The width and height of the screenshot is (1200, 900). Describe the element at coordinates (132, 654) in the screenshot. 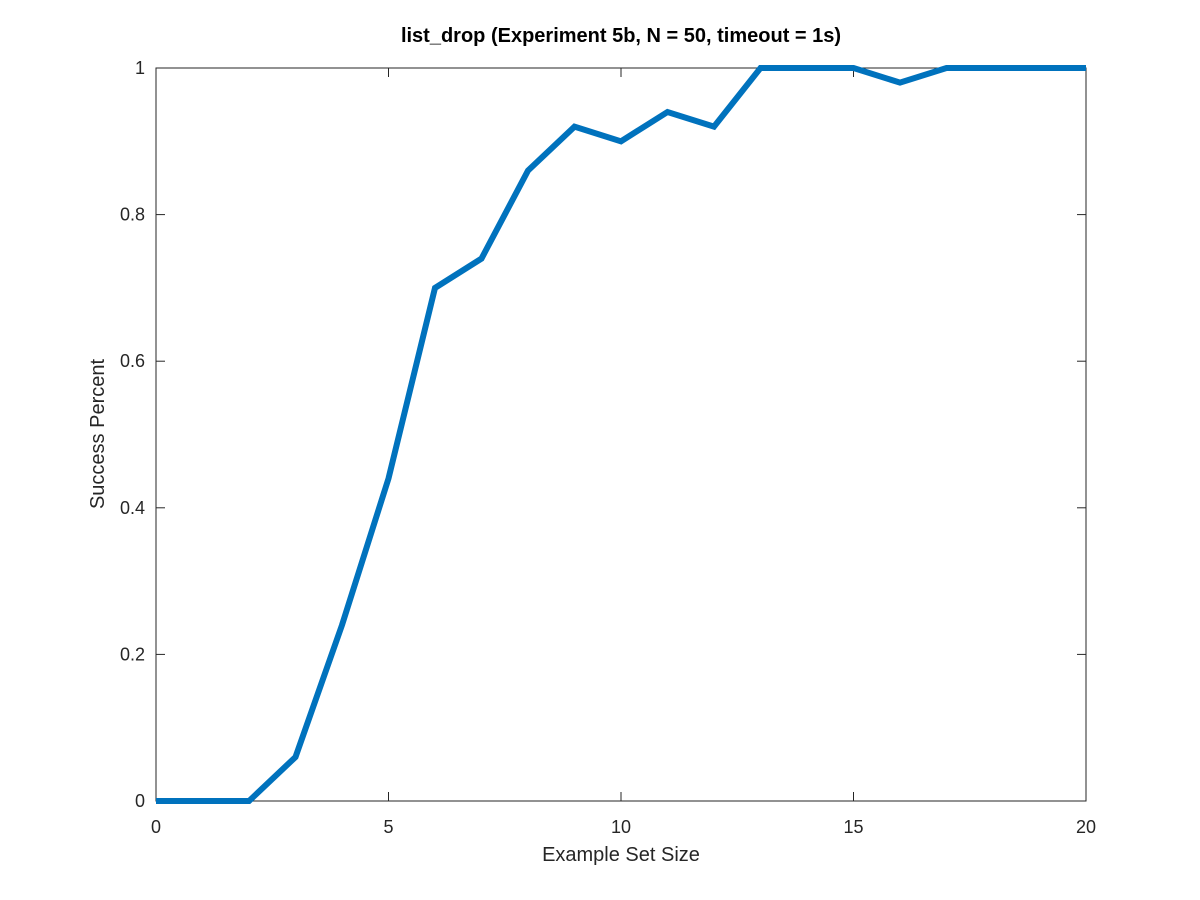

I see `y-tick-label: 0.2` at that location.